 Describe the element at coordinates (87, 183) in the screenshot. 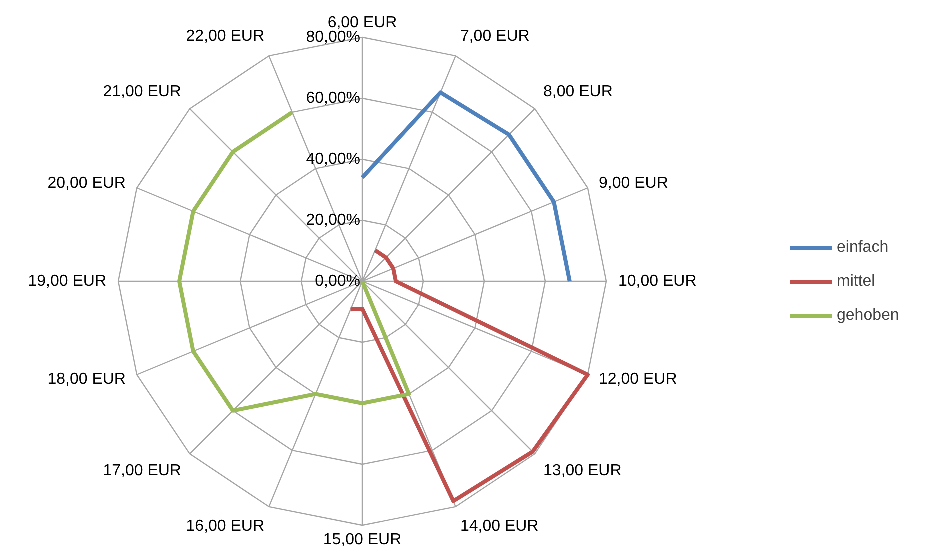

I see `spoke-label: 20,00 EUR` at that location.